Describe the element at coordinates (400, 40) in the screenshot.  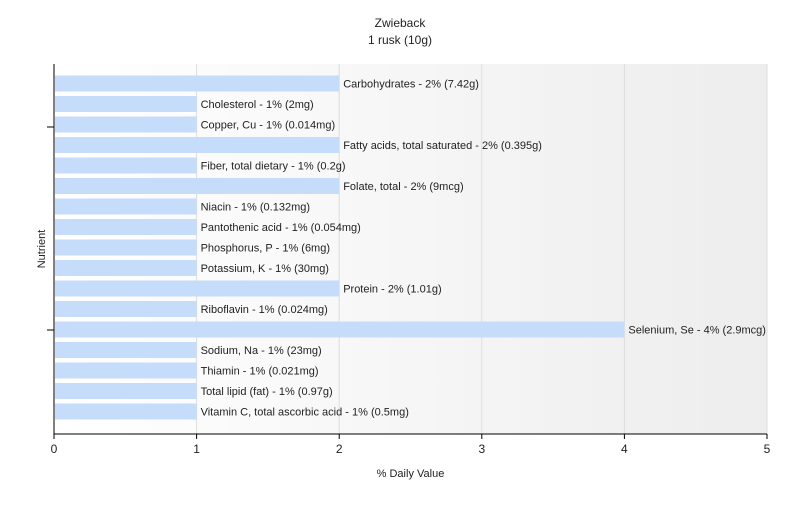
I see `chart-subtitle: 1 rusk (10g)` at that location.